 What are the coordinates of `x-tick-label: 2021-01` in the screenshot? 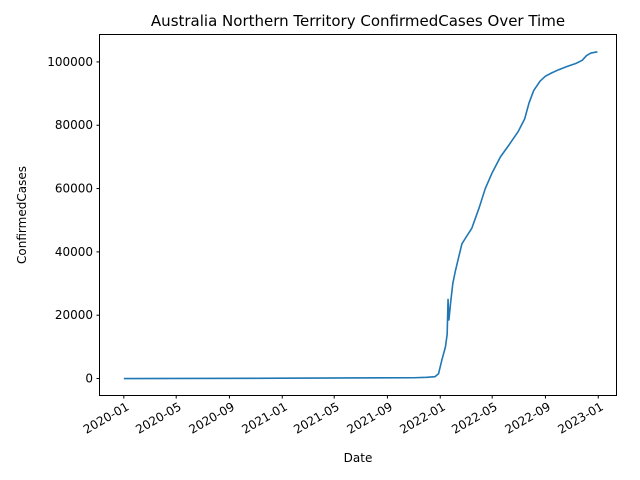 It's located at (264, 417).